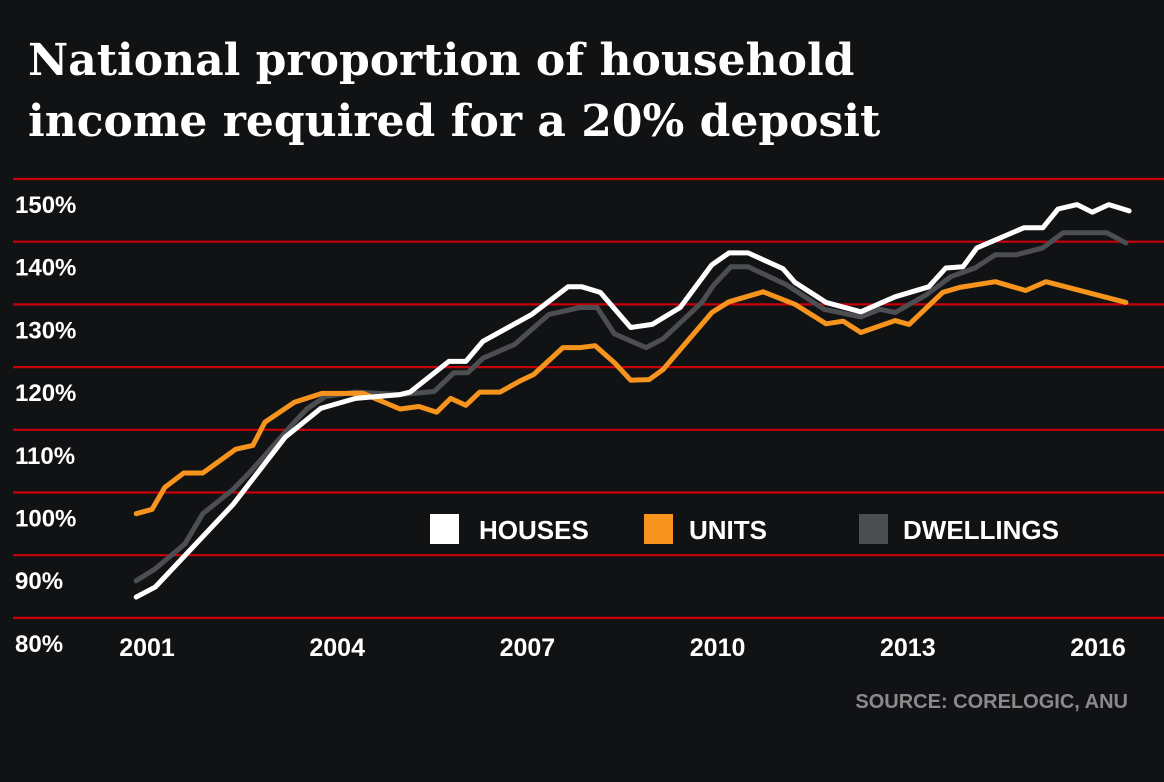  I want to click on y-tick-label: 150%, so click(45, 205).